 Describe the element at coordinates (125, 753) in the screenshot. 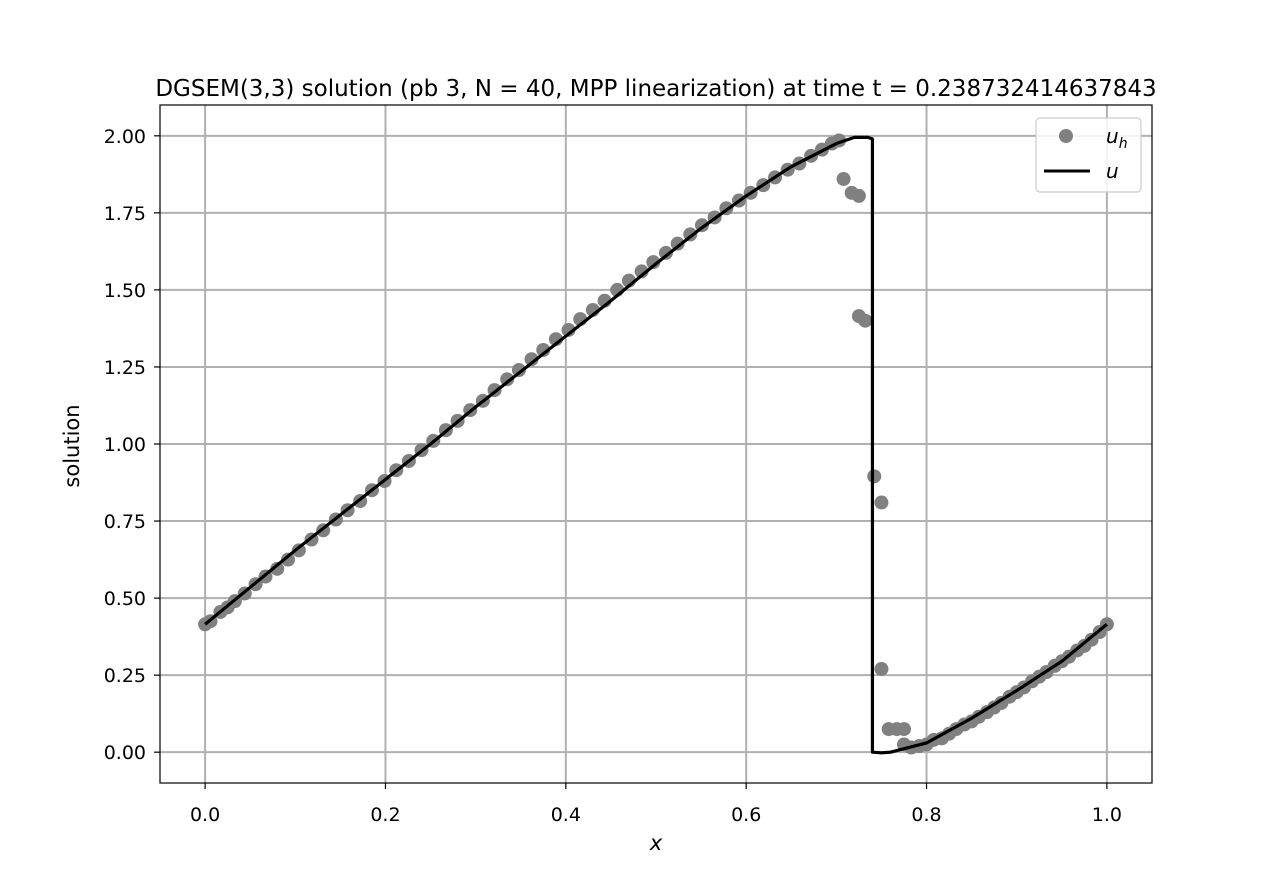

I see `y-tick-label: 0.00` at that location.